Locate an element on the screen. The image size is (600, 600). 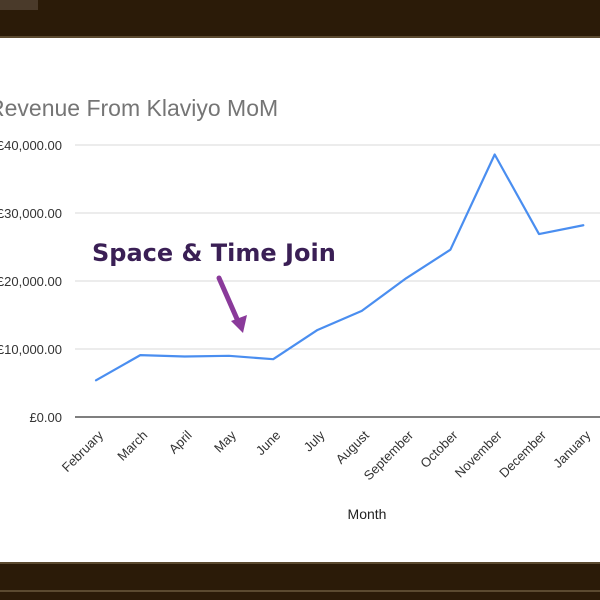
annotation-arrow is located at coordinates (231, 304).